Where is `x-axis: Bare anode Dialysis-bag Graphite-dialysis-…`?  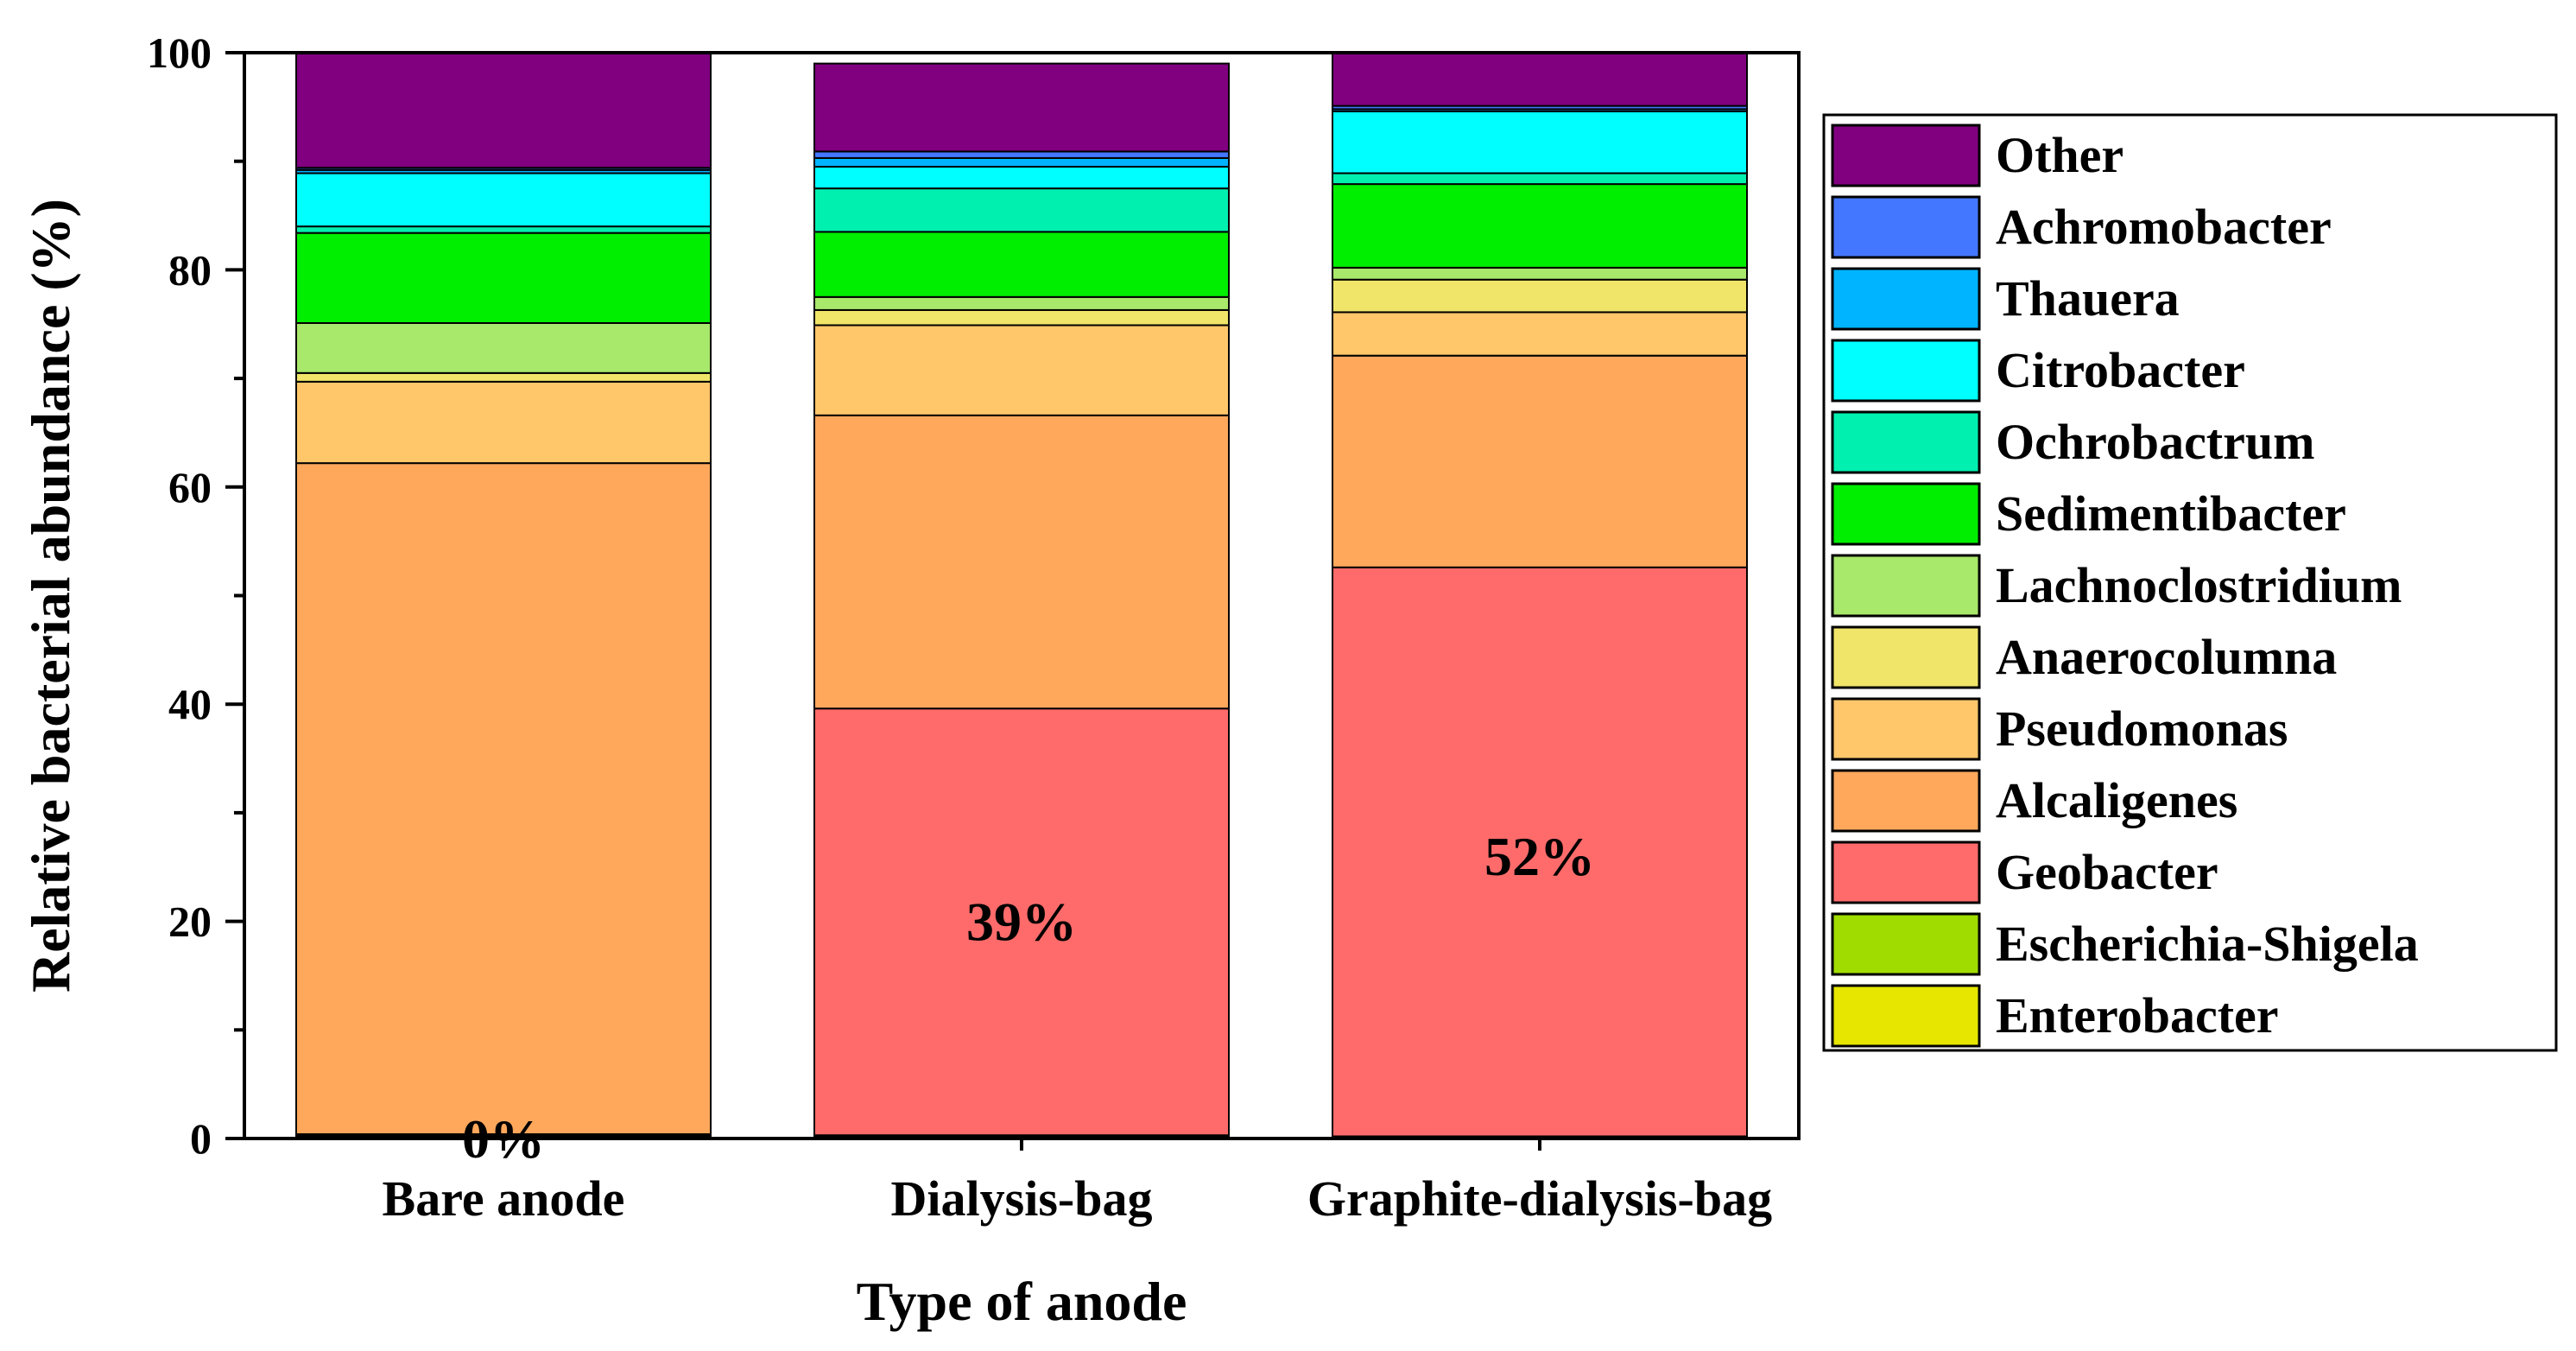 x-axis: Bare anode Dialysis-bag Graphite-dialysis-… is located at coordinates (1077, 1183).